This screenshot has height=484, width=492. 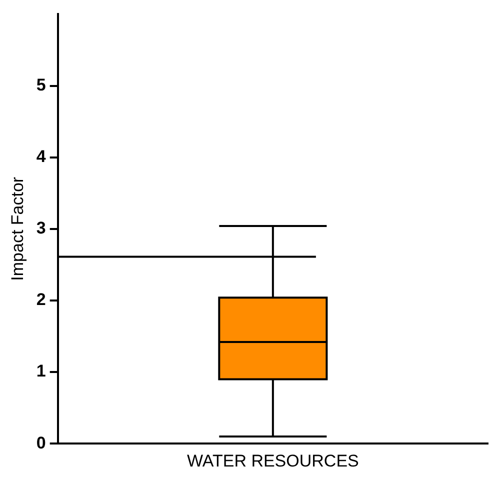 I want to click on y-tick-label: 1, so click(x=41, y=371).